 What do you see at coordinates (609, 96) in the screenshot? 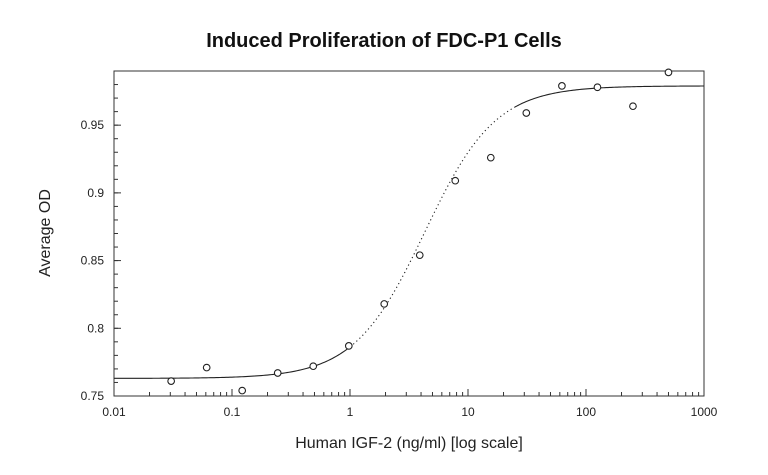
I see `fit-curve-segment` at bounding box center [609, 96].